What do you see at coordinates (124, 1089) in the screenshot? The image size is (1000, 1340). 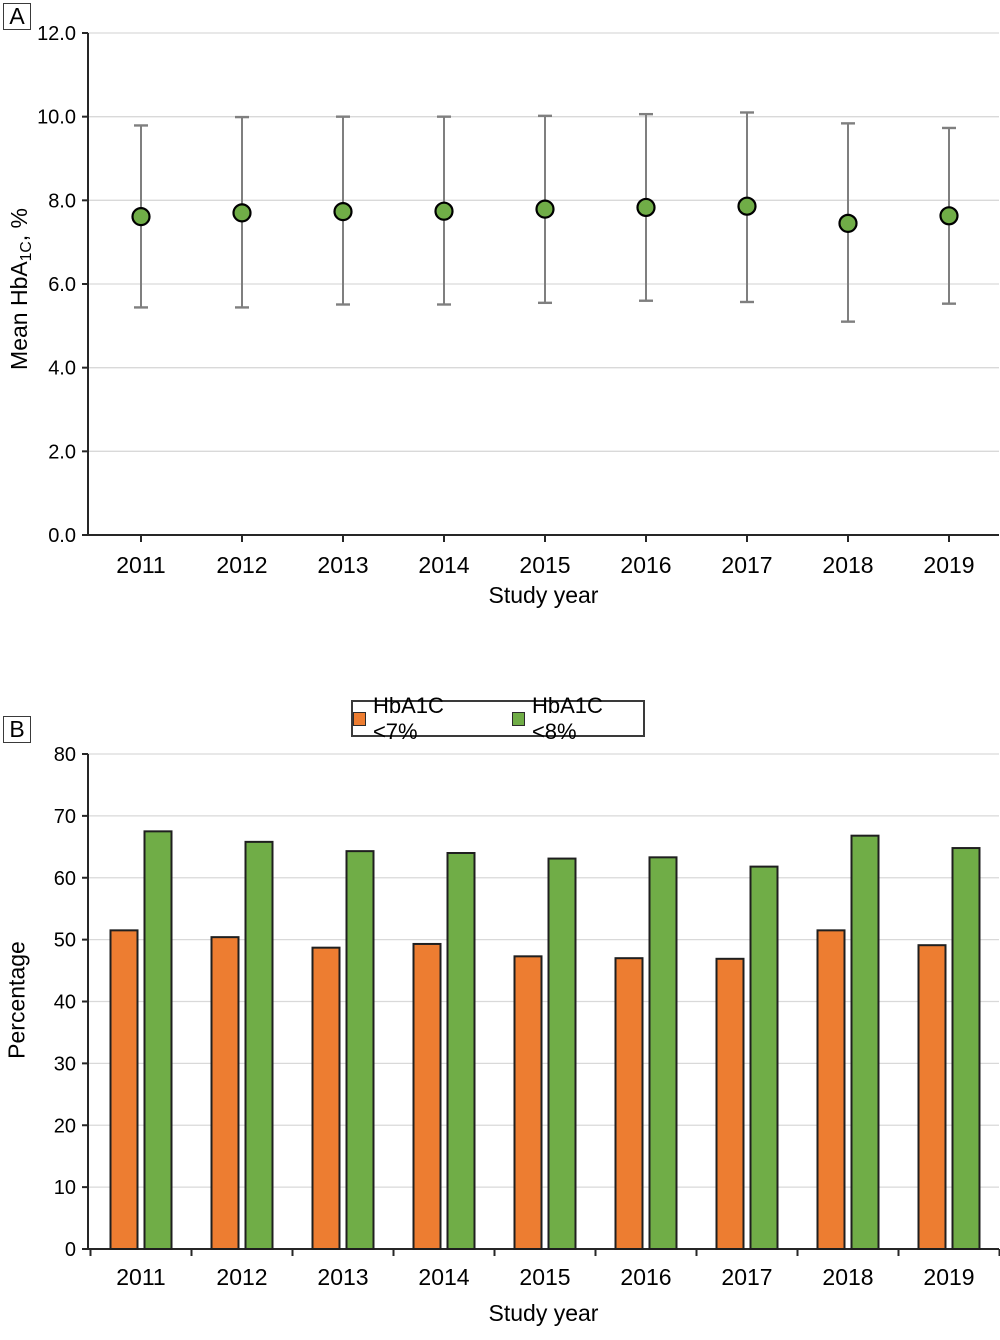 I see `bar-2011-lt7` at bounding box center [124, 1089].